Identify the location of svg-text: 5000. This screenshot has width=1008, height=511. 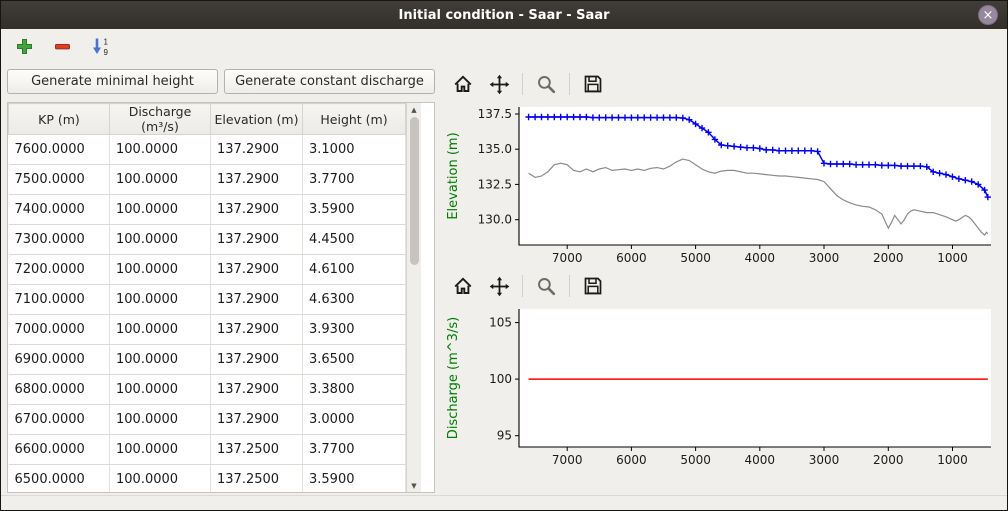
(695, 460).